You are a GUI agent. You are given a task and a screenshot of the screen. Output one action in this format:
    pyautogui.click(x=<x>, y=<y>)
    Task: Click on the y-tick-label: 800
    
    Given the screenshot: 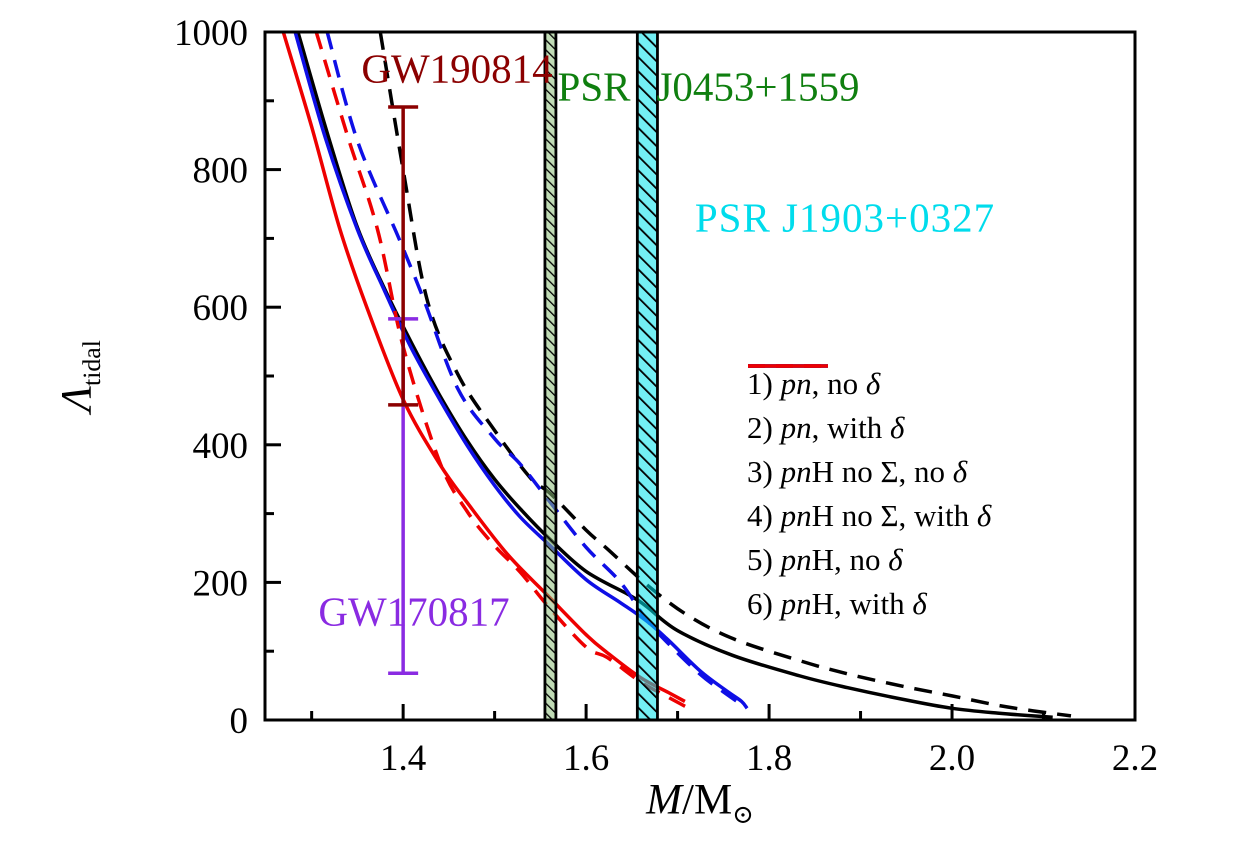 What is the action you would take?
    pyautogui.click(x=221, y=171)
    